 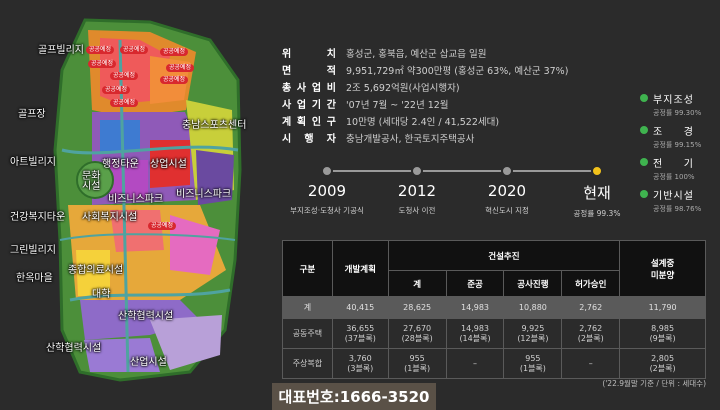 What do you see at coordinates (507, 191) in the screenshot?
I see `timeline-year: 2020` at bounding box center [507, 191].